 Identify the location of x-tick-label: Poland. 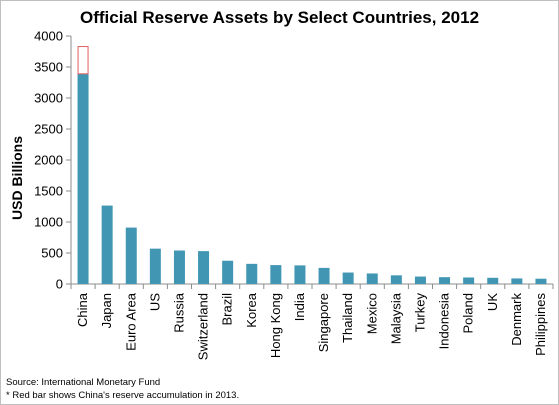
(468, 313).